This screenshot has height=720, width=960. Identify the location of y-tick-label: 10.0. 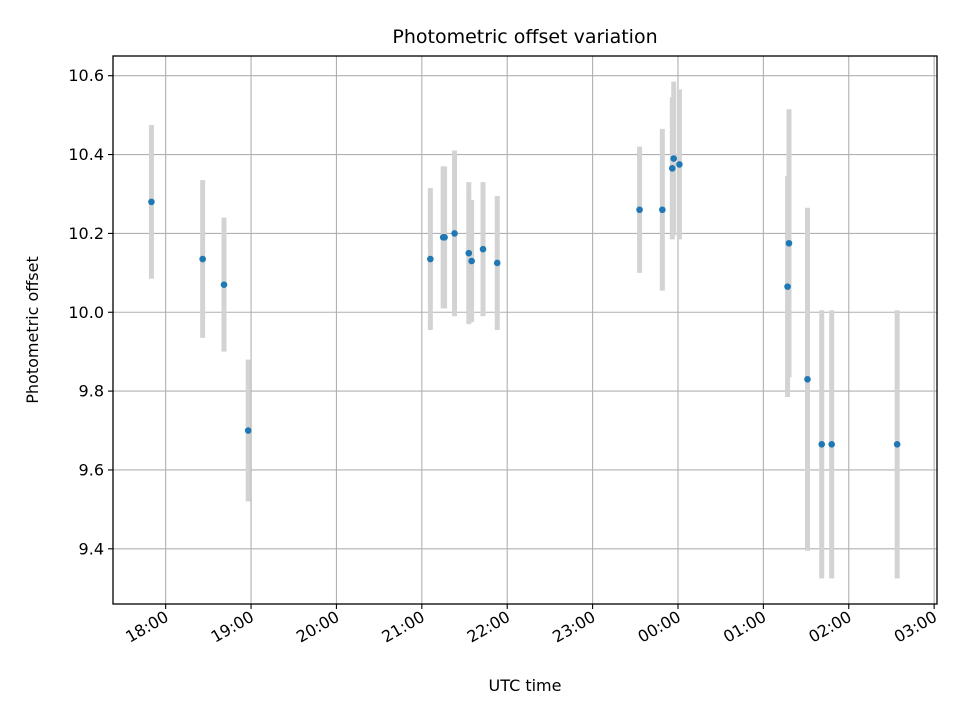
(86, 312).